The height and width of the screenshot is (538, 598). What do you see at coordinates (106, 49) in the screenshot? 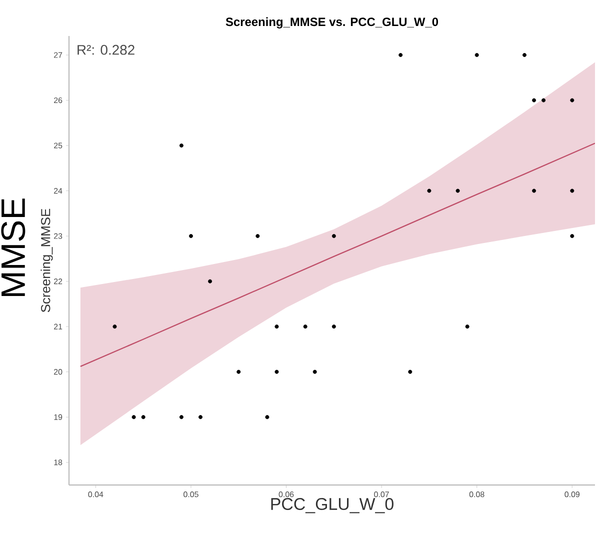
I see `annotation: R²: 0.282` at bounding box center [106, 49].